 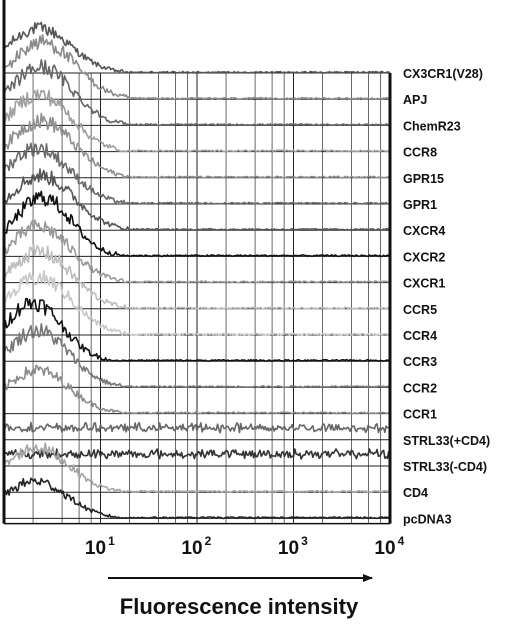 I want to click on histogram-gpr15, so click(x=197, y=145).